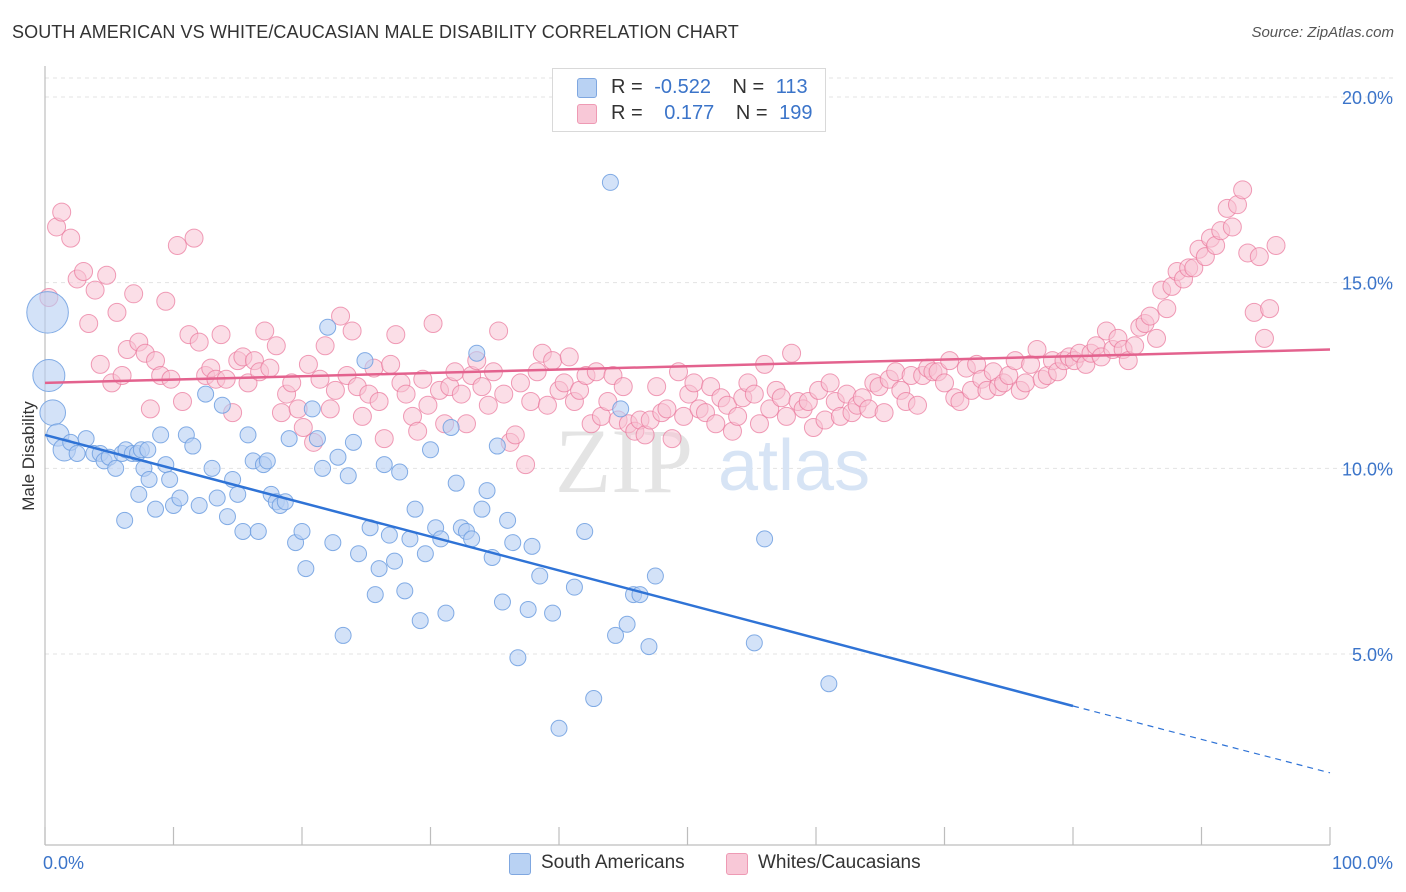 Image resolution: width=1406 pixels, height=892 pixels. What do you see at coordinates (689, 113) in the screenshot?
I see `legend-r-white: 0.177` at bounding box center [689, 113].